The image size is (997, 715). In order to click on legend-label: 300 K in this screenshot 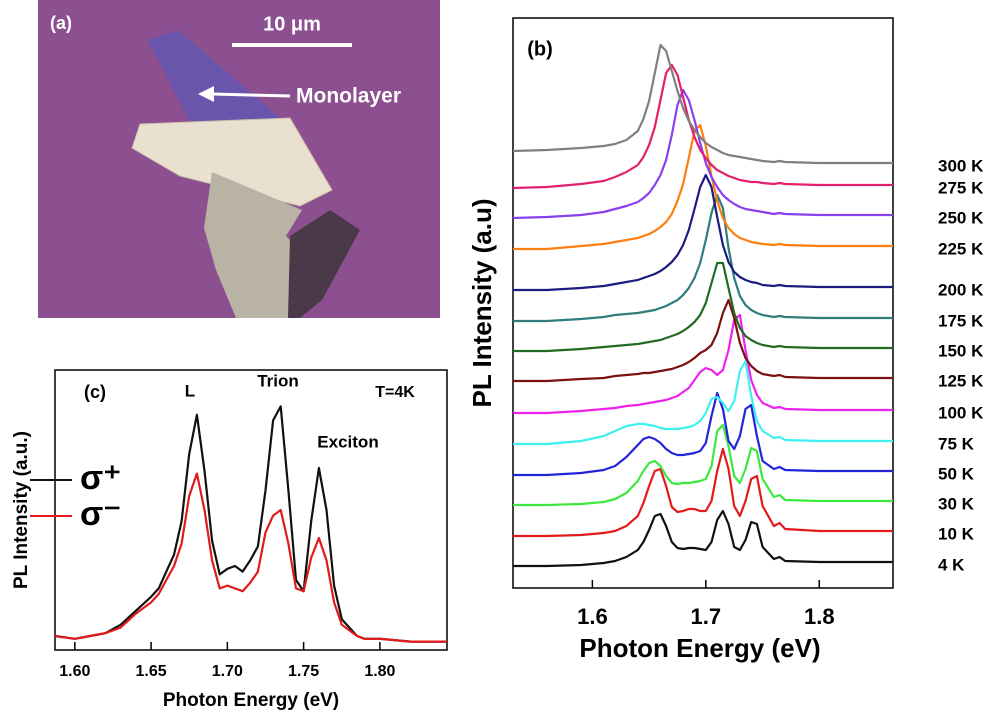, I will do `click(961, 165)`.